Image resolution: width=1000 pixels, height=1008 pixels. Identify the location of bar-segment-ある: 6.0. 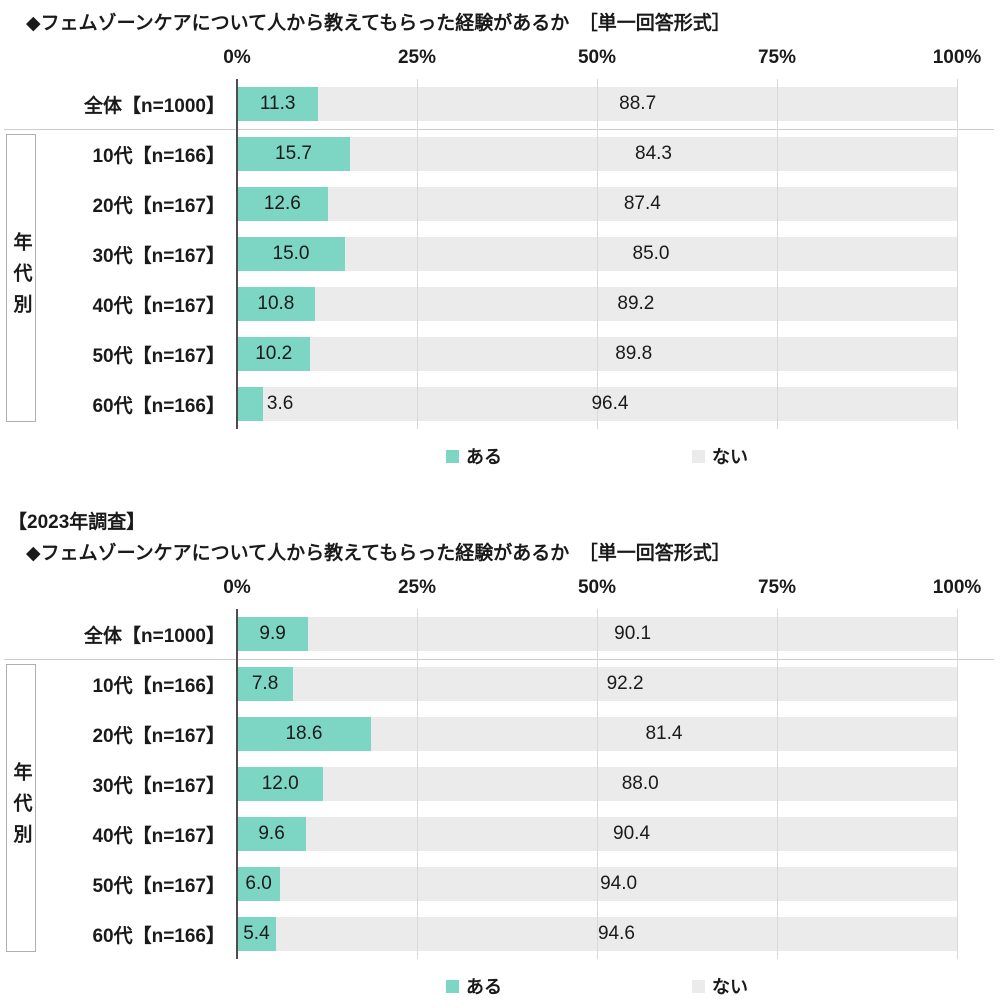
(259, 884).